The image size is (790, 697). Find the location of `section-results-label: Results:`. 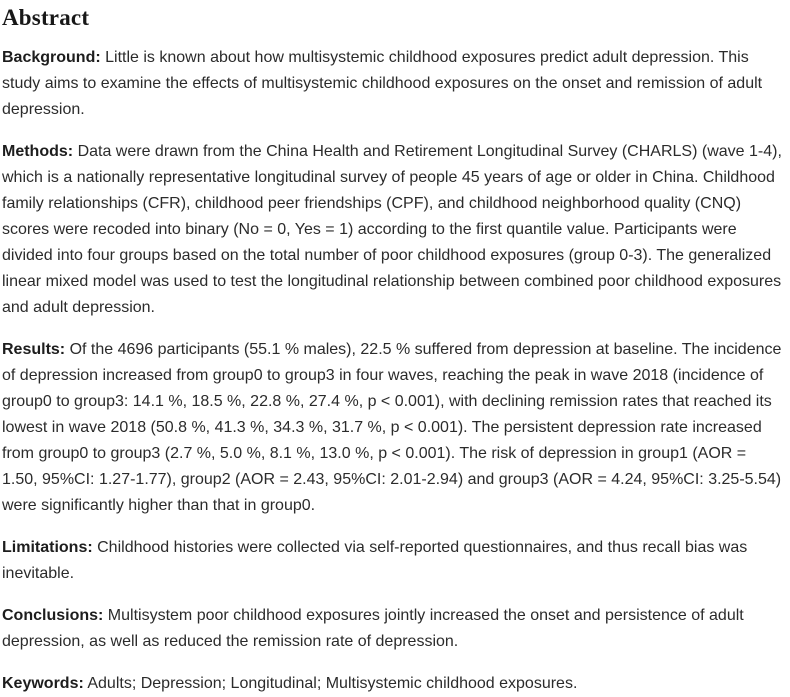

section-results-label: Results: is located at coordinates (34, 349).